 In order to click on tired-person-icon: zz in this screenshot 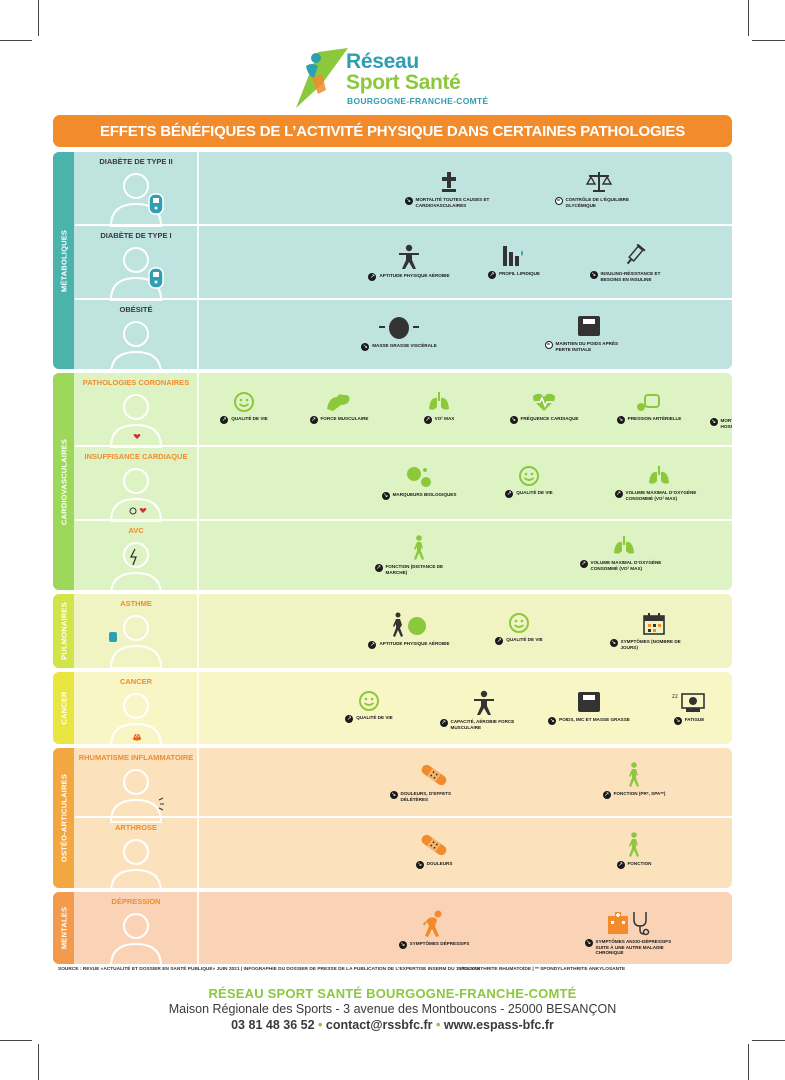, I will do `click(683, 702)`.